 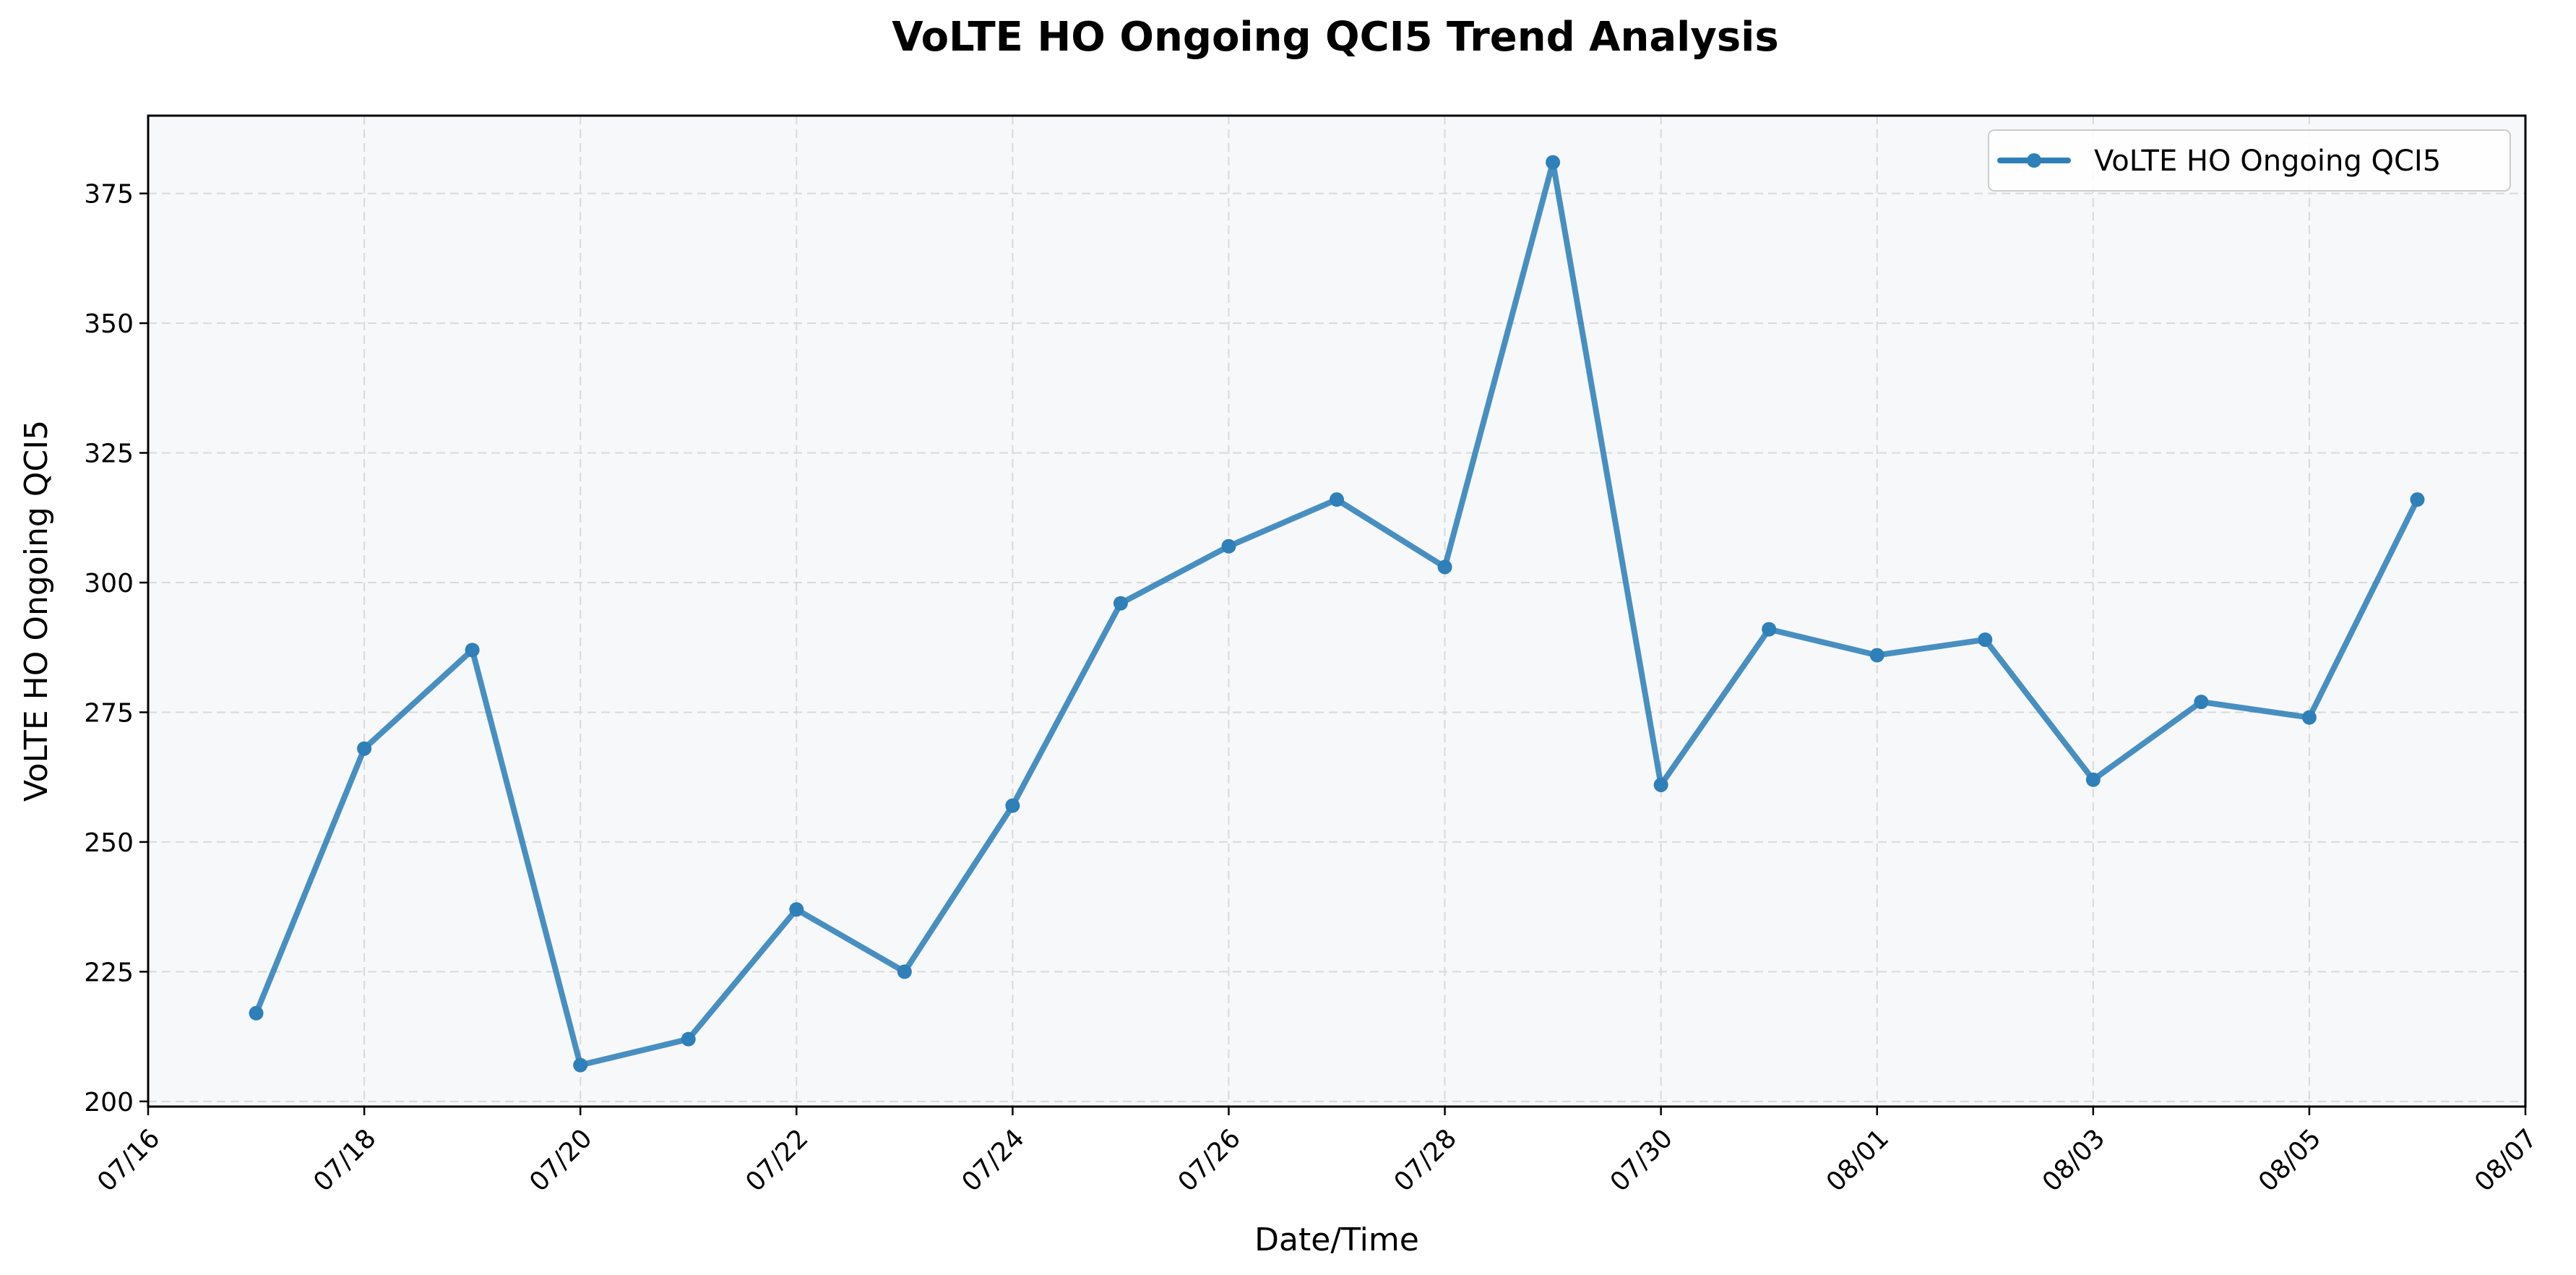 What do you see at coordinates (36, 611) in the screenshot?
I see `y-axis-label: VoLTE HO Ongoing QCI5` at bounding box center [36, 611].